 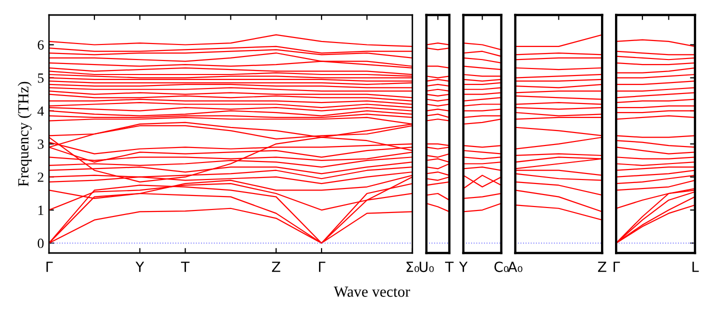 I want to click on x-tick-label: L, so click(x=695, y=267).